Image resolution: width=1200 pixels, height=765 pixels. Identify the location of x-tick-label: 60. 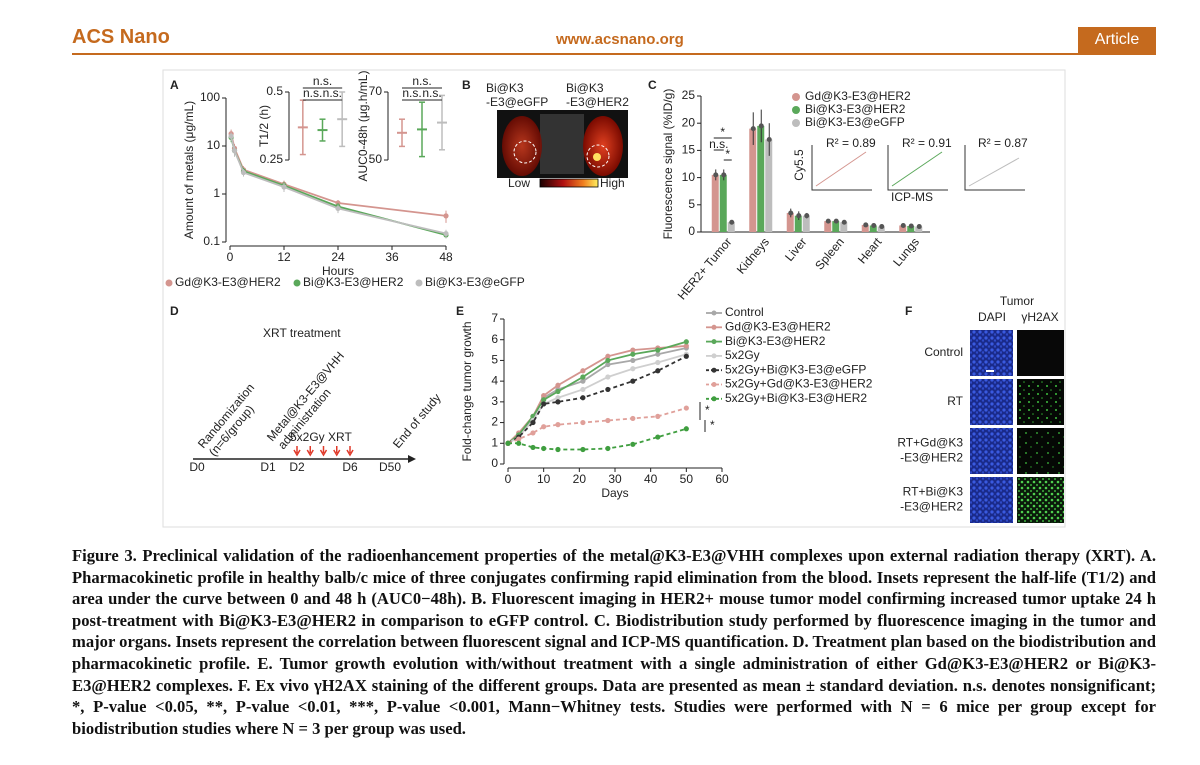
(722, 479).